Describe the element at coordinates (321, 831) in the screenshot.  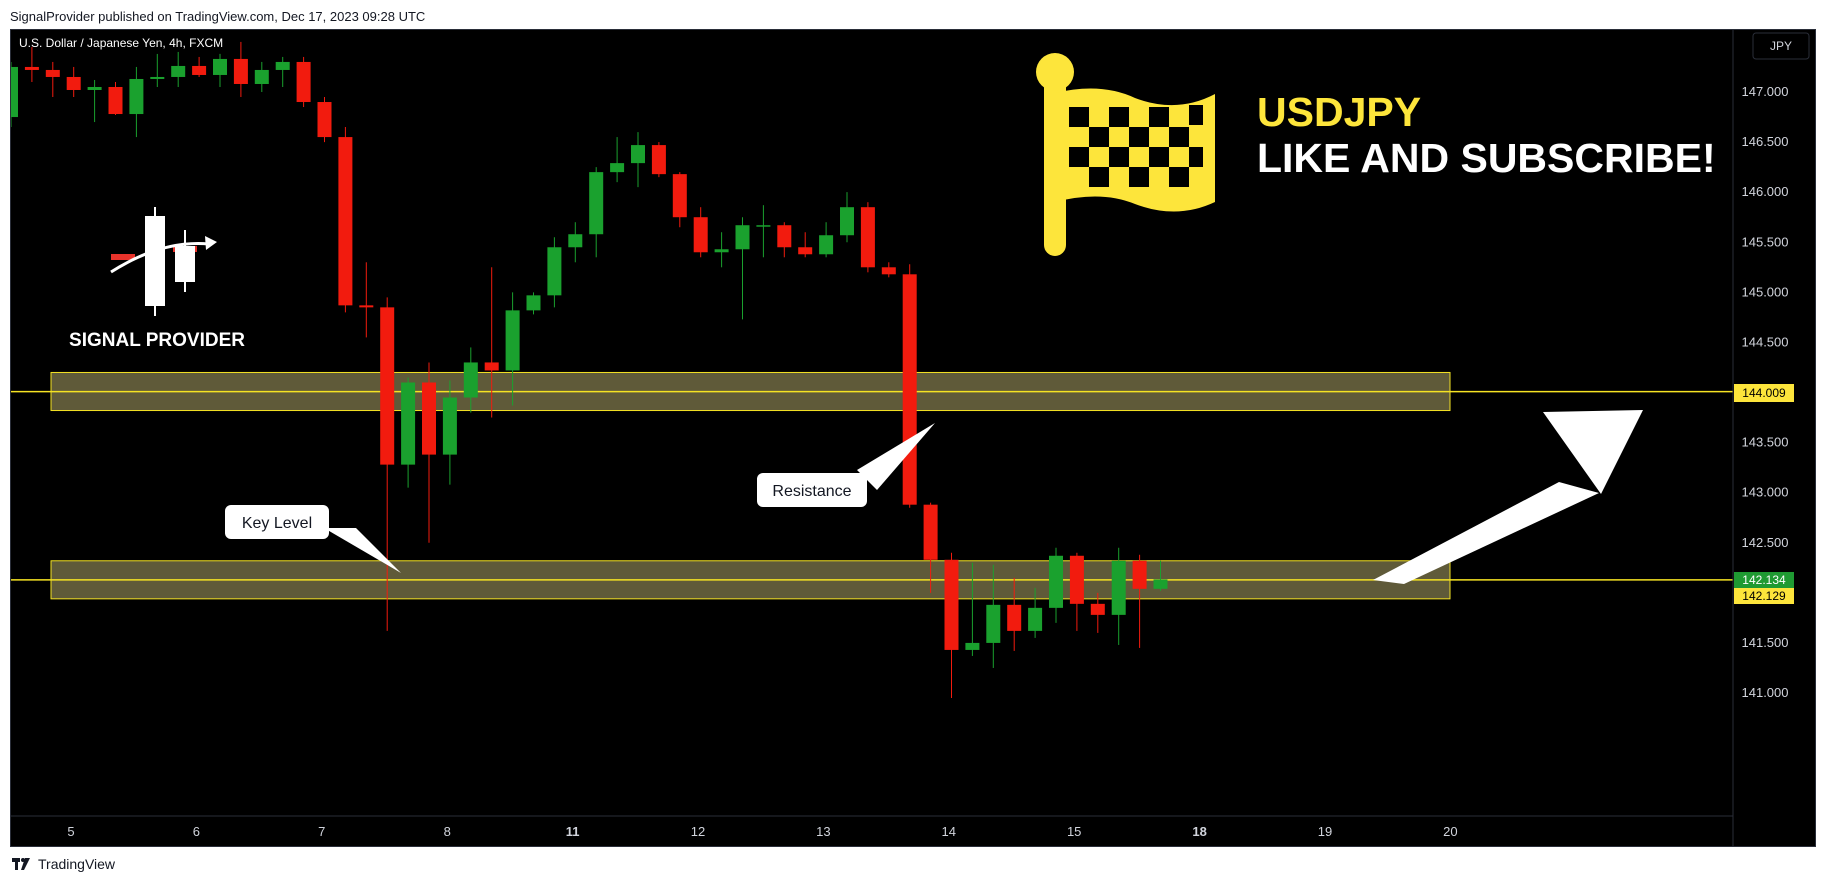
I see `date-tick-label: 7` at that location.